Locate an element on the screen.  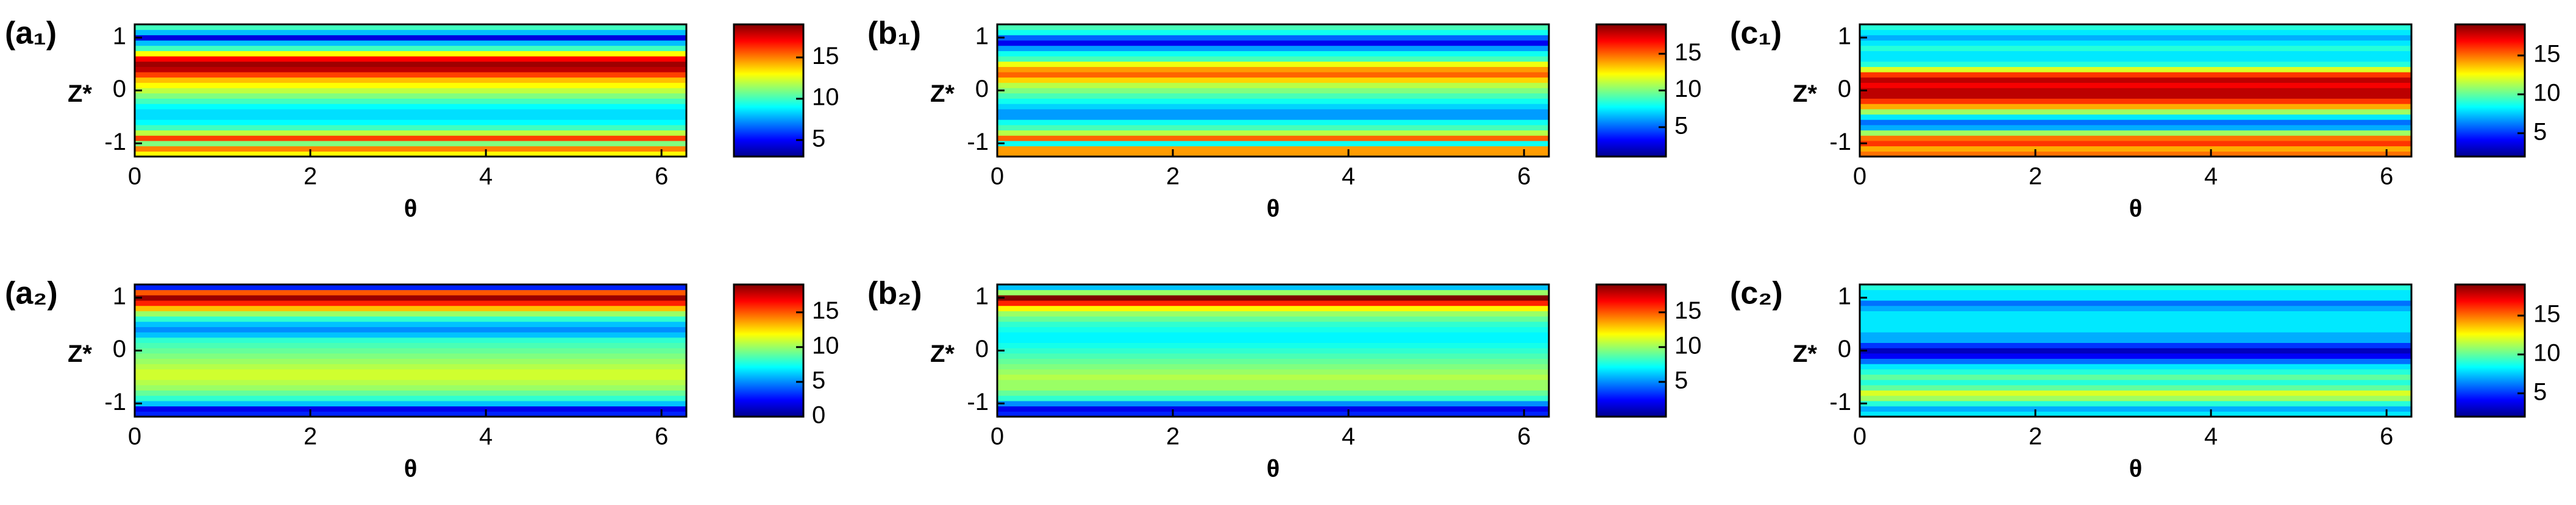
panel-label: (b₁) is located at coordinates (894, 33).